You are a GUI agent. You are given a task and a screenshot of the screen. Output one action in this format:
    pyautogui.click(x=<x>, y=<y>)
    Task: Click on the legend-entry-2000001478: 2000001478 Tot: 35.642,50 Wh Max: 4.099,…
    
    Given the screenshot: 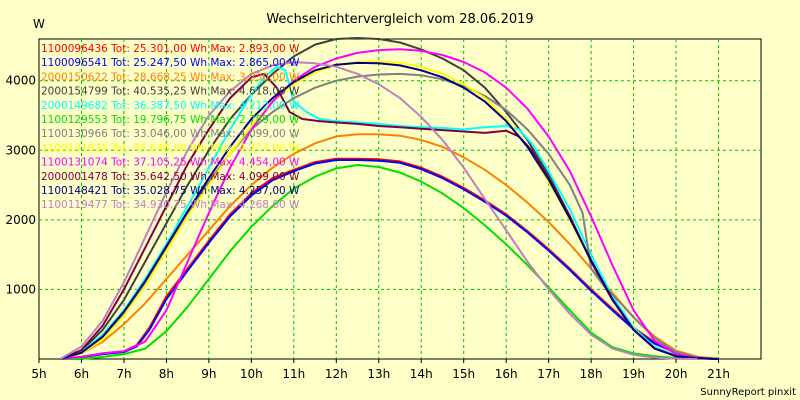 What is the action you would take?
    pyautogui.click(x=170, y=177)
    